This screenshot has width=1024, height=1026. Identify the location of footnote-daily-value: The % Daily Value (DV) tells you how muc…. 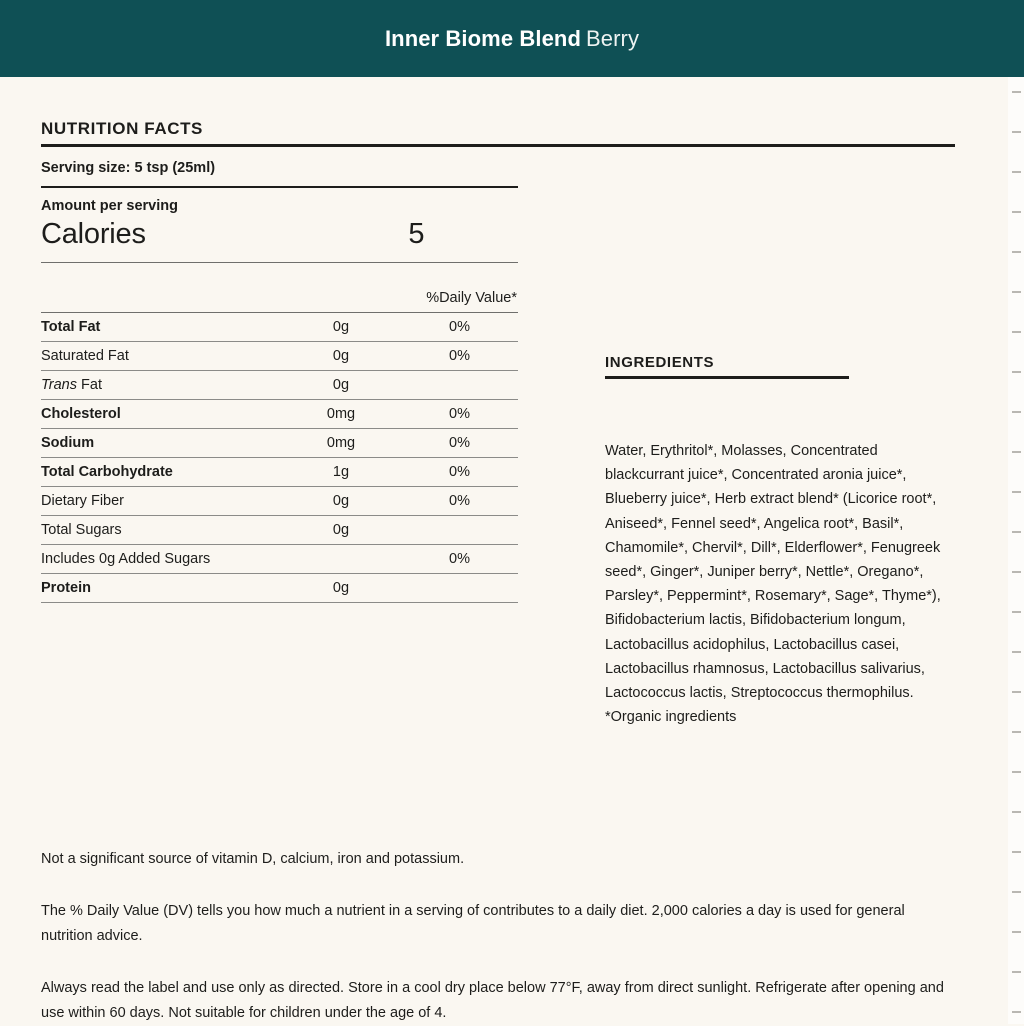
(473, 924).